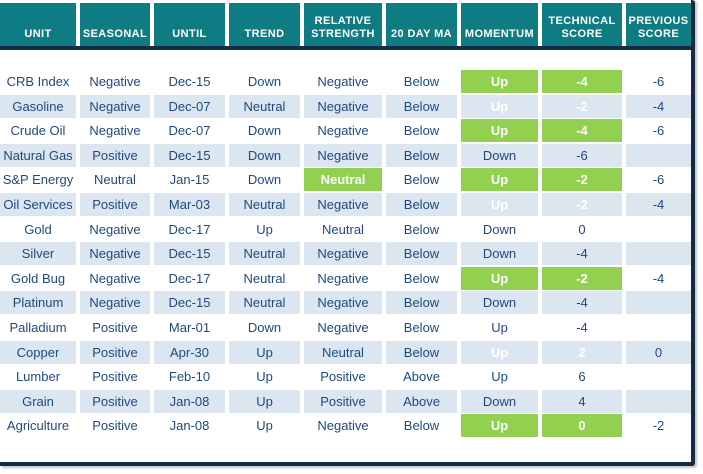 The image size is (703, 474). Describe the element at coordinates (658, 131) in the screenshot. I see `cell-previous-score: -6` at that location.